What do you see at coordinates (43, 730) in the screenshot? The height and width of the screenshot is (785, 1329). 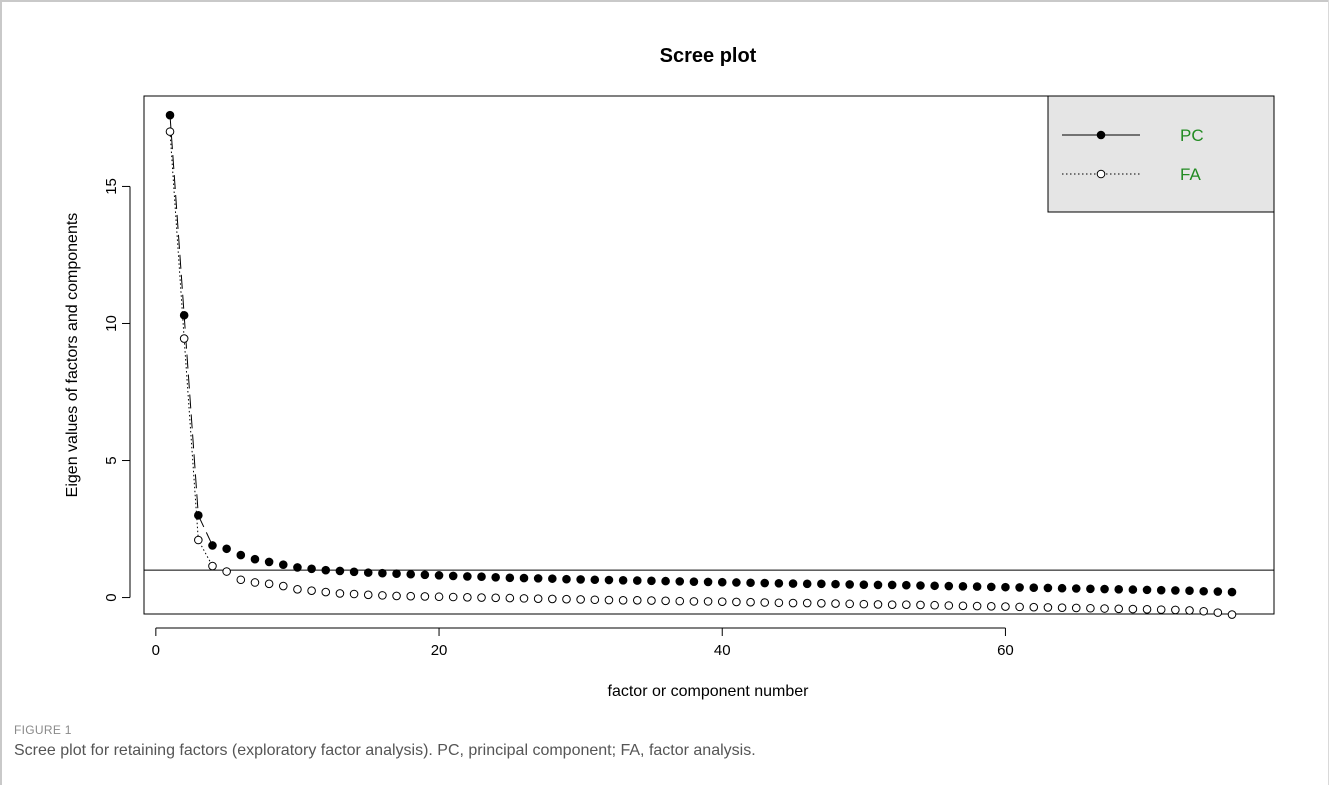 I see `figure-label: FIGURE 1` at bounding box center [43, 730].